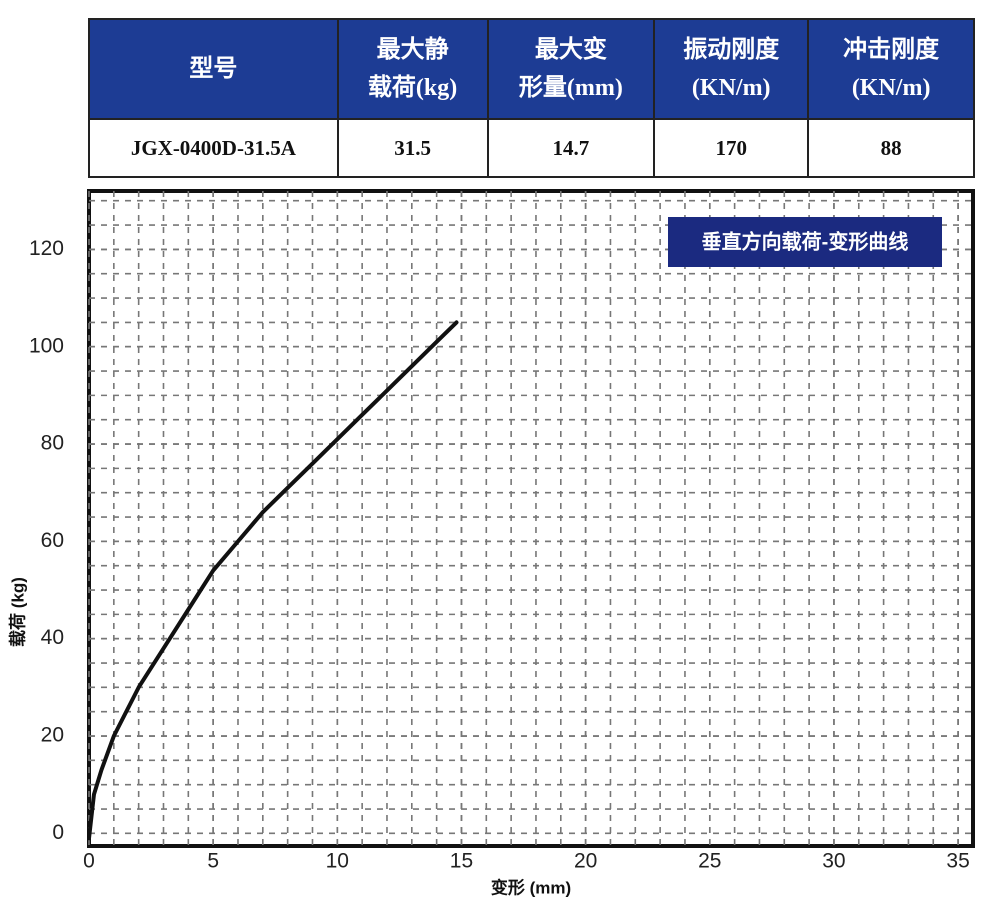 The image size is (997, 911). What do you see at coordinates (52, 540) in the screenshot?
I see `y-tick-label: 60` at bounding box center [52, 540].